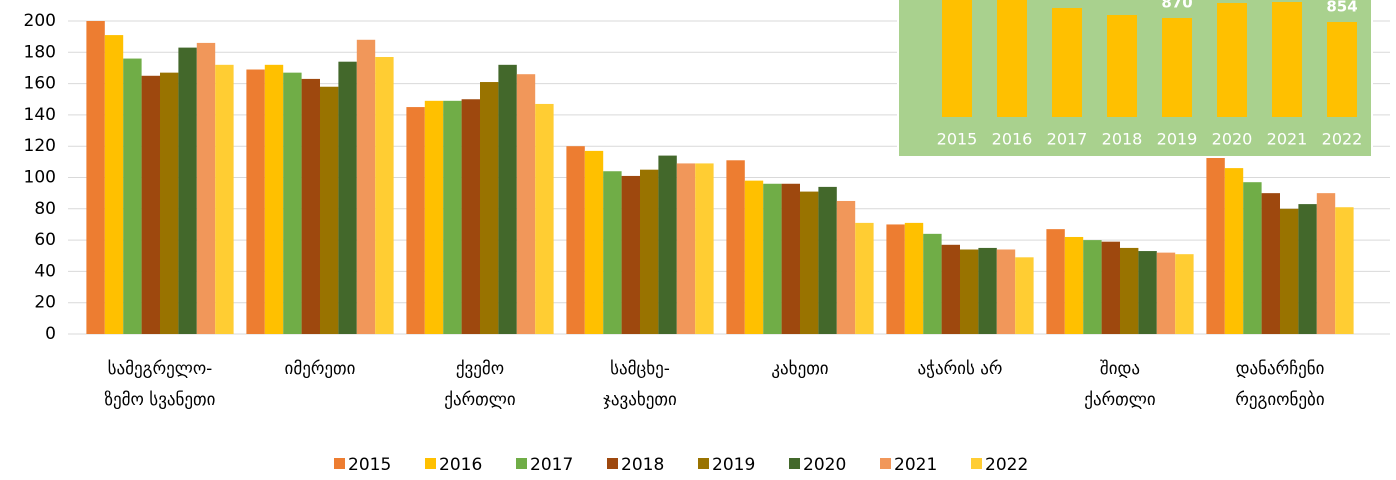  I want to click on inset-x-label: 2016, so click(1012, 139).